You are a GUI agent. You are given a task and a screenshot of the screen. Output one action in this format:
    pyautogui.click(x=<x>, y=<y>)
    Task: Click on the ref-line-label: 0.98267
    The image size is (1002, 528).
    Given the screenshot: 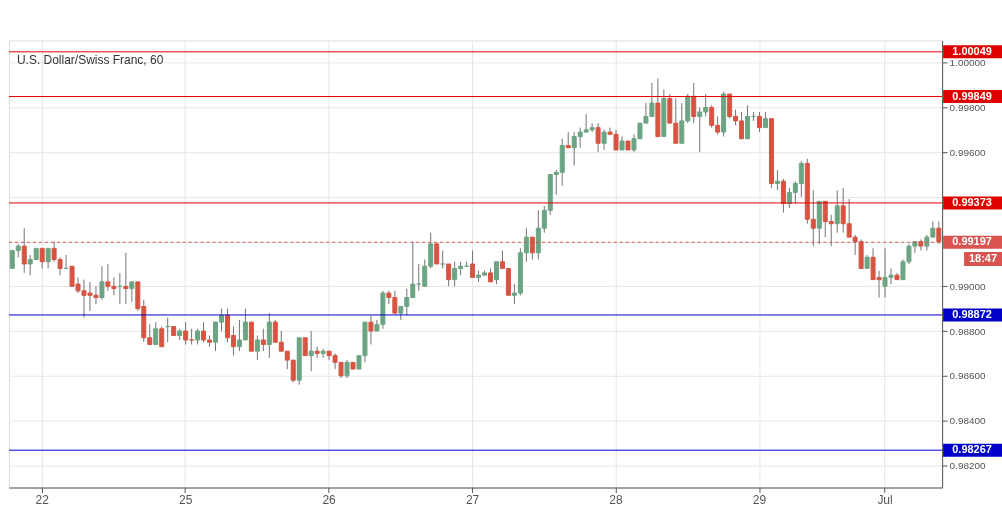 What is the action you would take?
    pyautogui.click(x=972, y=449)
    